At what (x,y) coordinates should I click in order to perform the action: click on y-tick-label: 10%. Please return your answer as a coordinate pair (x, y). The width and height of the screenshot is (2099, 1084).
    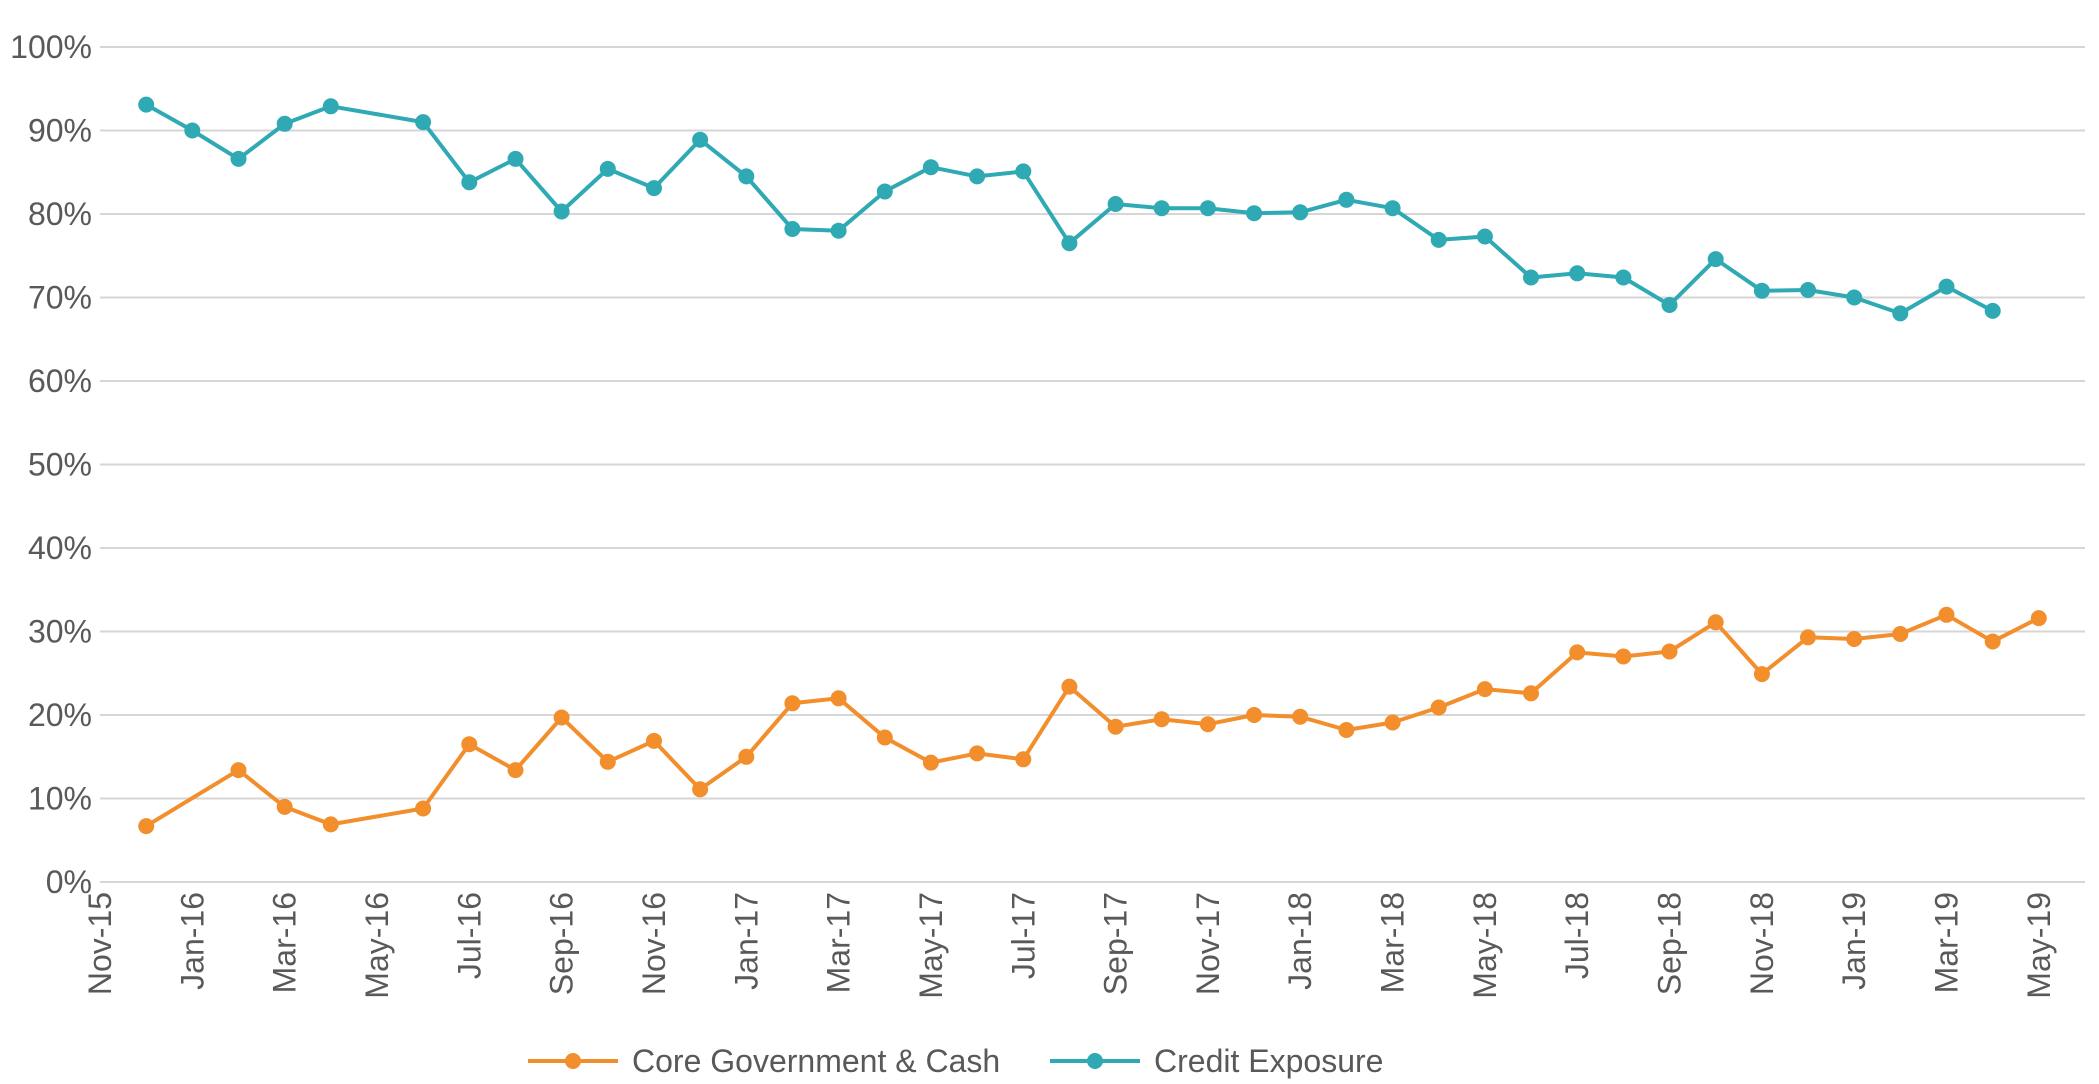
    Looking at the image, I should click on (60, 799).